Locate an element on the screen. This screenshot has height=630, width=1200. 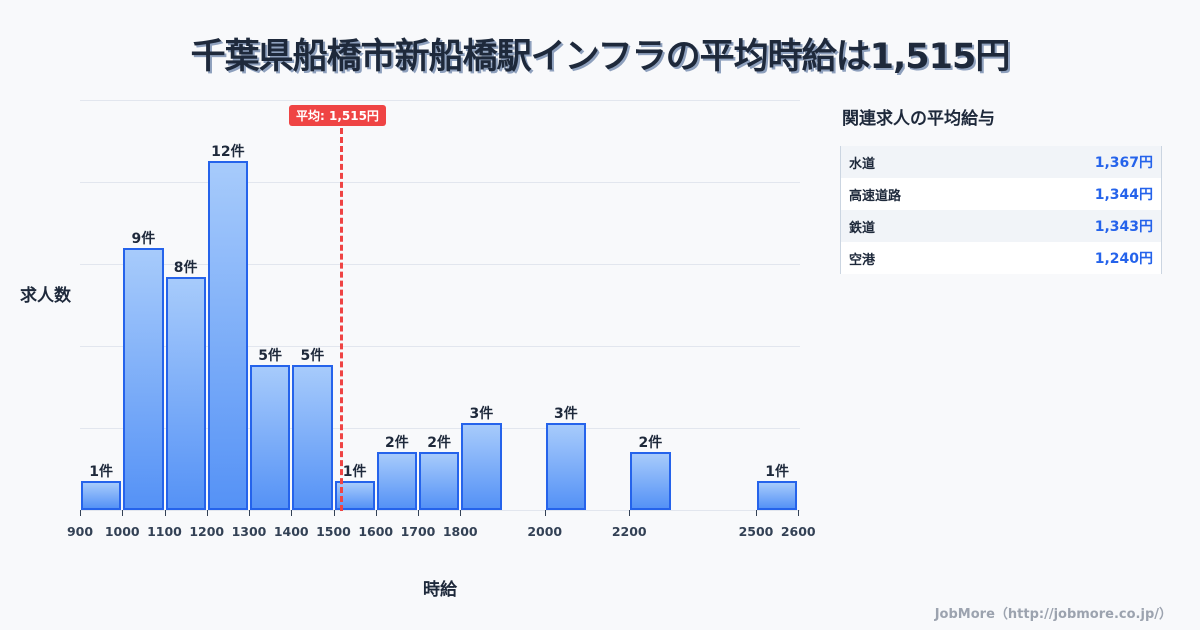
x-tick-label: 900 is located at coordinates (80, 531).